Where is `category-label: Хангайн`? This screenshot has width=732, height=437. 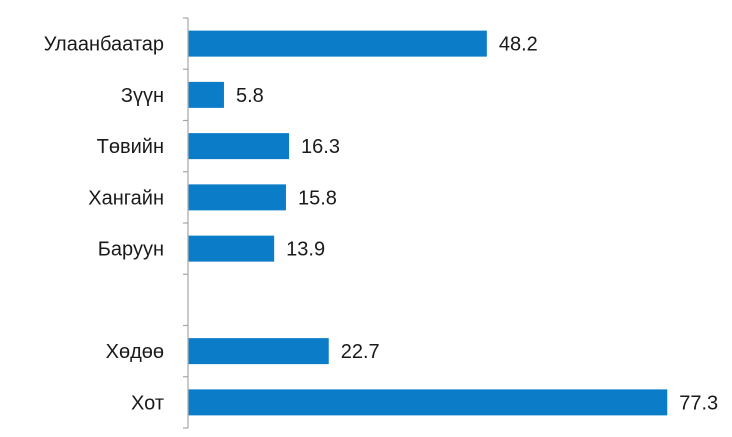 category-label: Хангайн is located at coordinates (126, 198).